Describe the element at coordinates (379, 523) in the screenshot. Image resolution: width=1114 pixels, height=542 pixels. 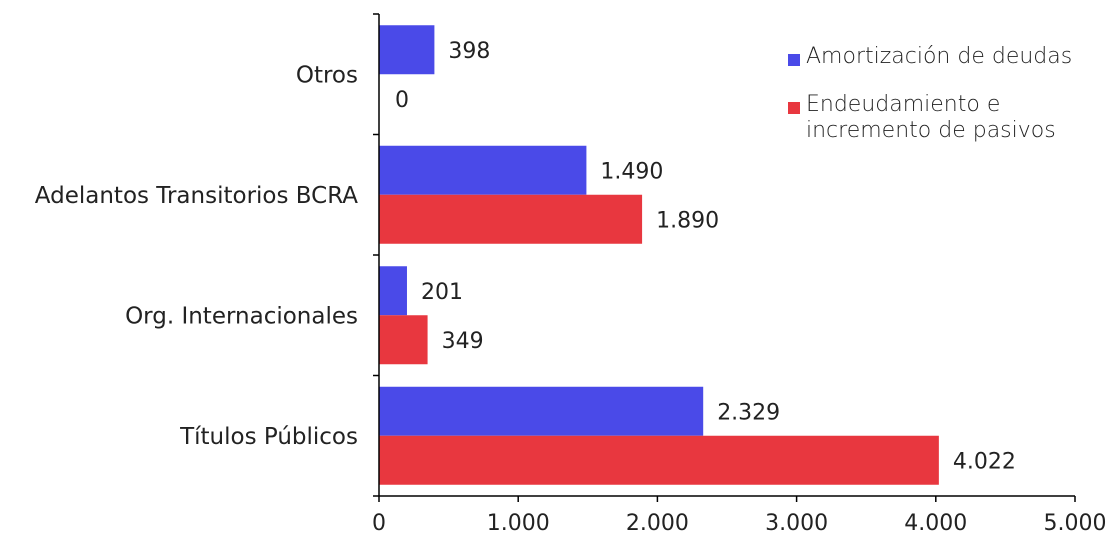
I see `x-tick-label: 0` at that location.